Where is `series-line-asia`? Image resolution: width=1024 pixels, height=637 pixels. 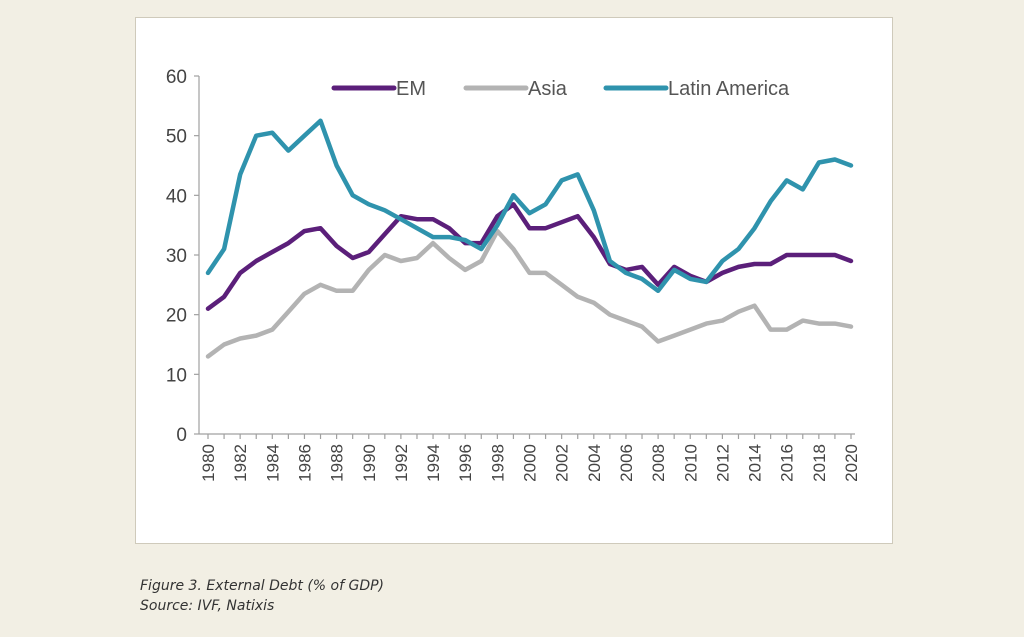
series-line-asia is located at coordinates (529, 293).